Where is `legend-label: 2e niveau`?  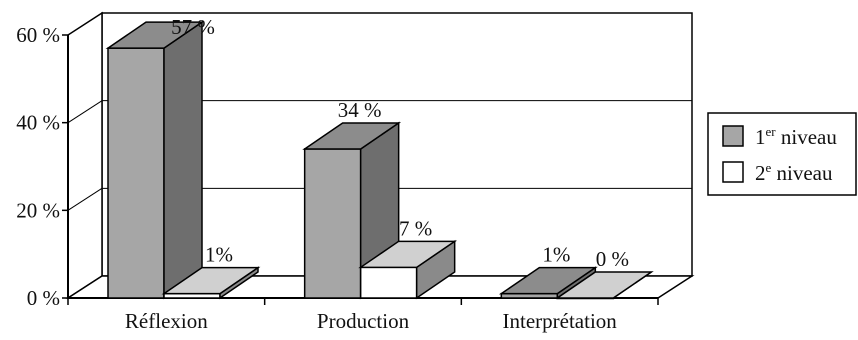
legend-label: 2e niveau is located at coordinates (794, 172).